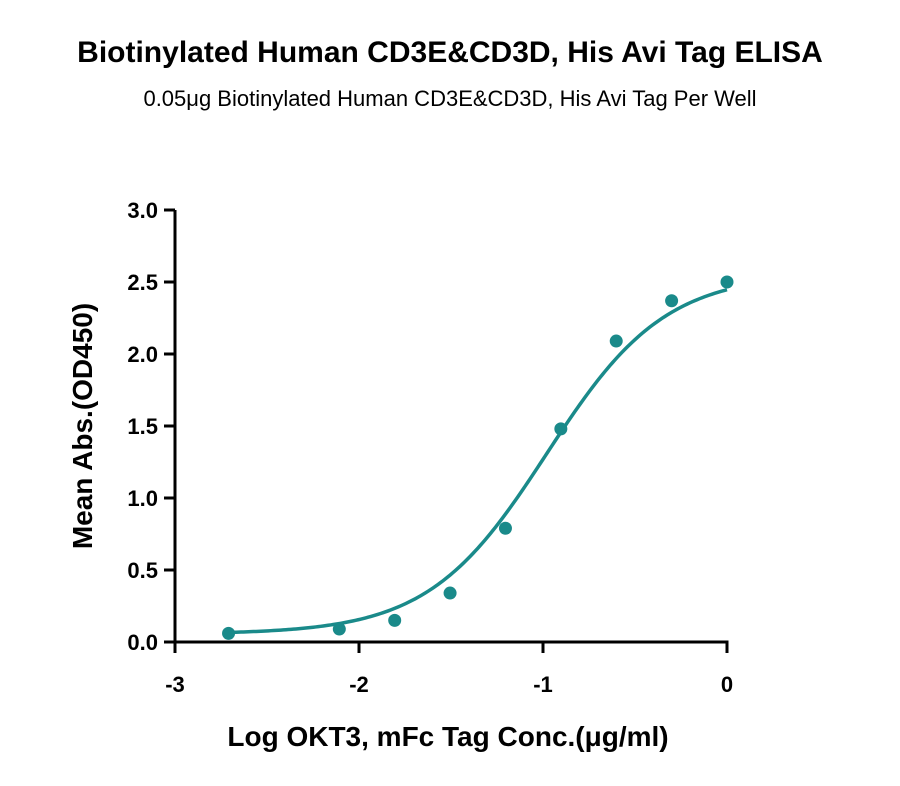 Image resolution: width=900 pixels, height=786 pixels. Describe the element at coordinates (142, 210) in the screenshot. I see `y-tick-label: 3.0` at that location.